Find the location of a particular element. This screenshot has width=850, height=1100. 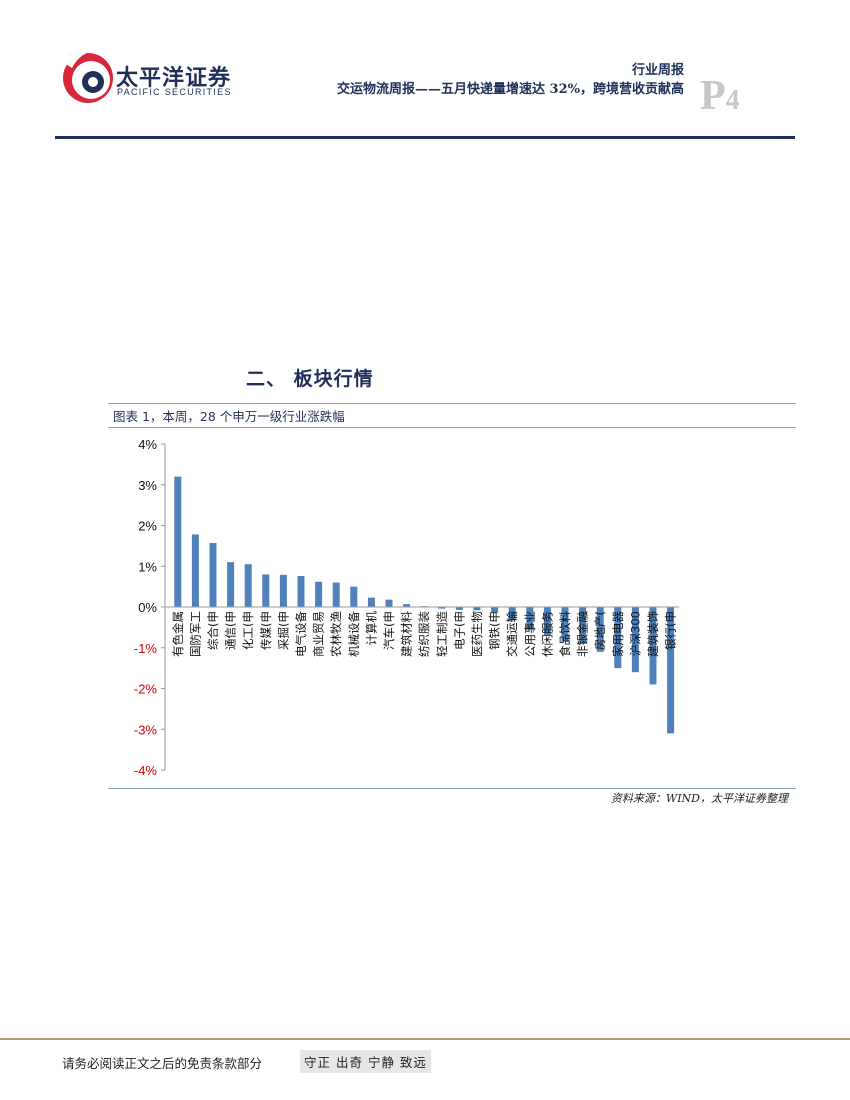

x-category-label: 机械设备 is located at coordinates (354, 634).